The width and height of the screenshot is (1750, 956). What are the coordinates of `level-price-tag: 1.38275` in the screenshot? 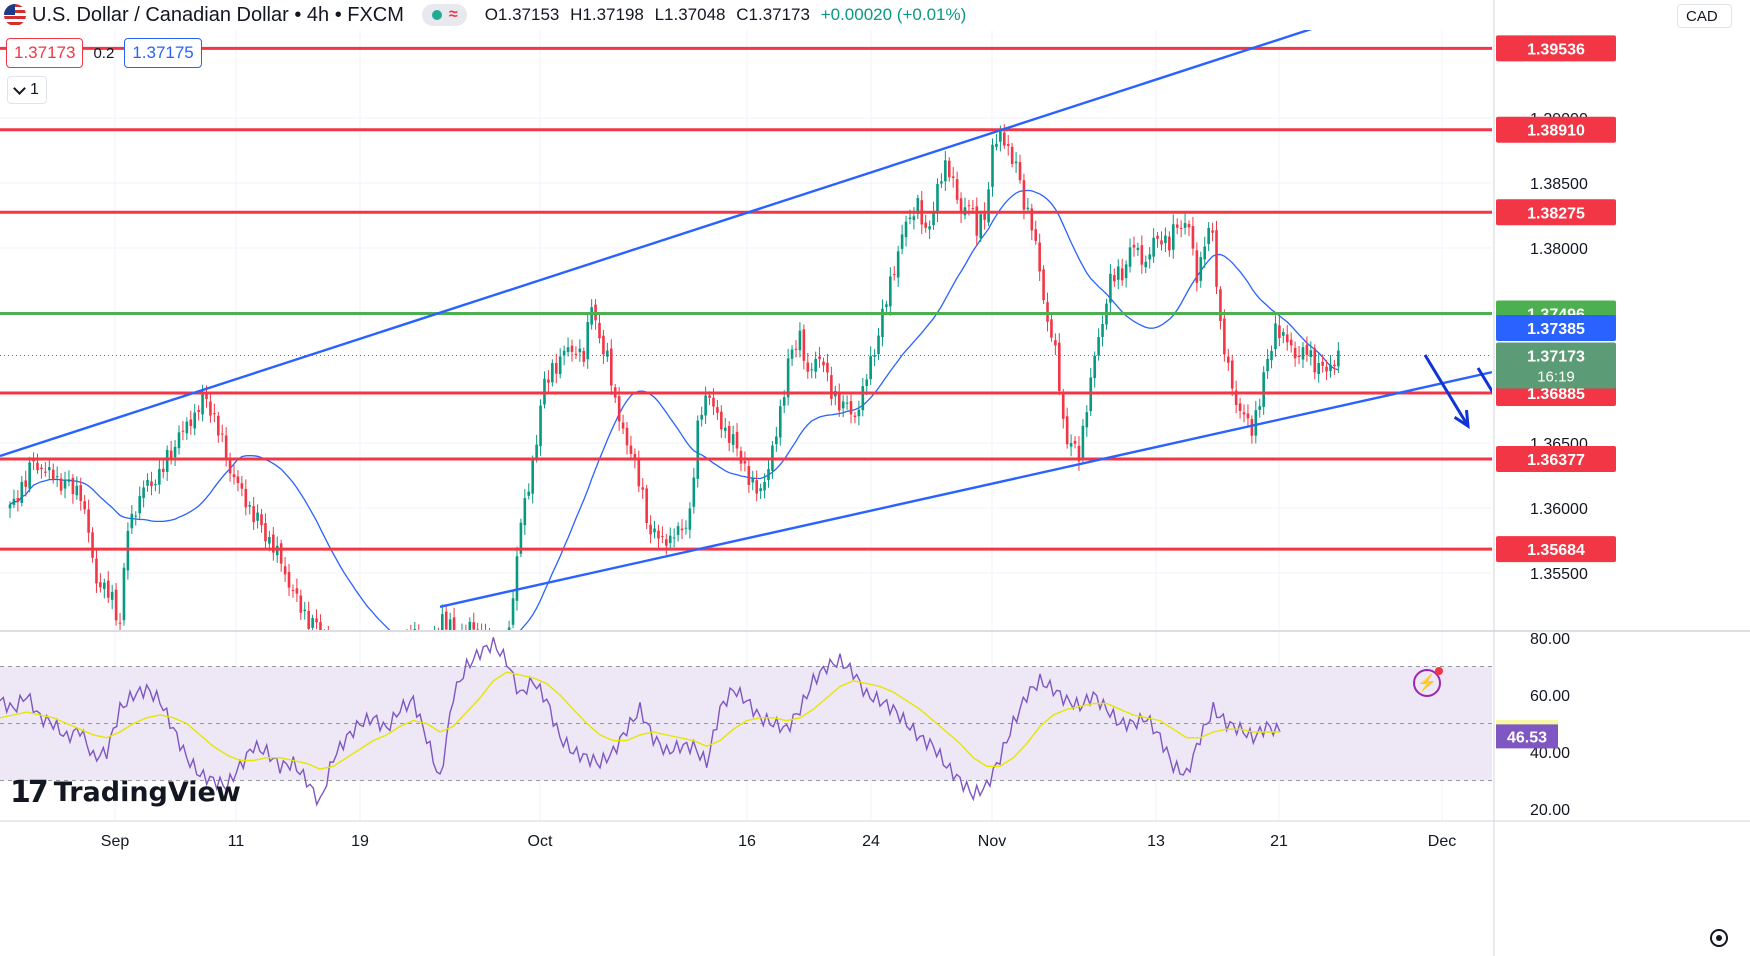 It's located at (1556, 212).